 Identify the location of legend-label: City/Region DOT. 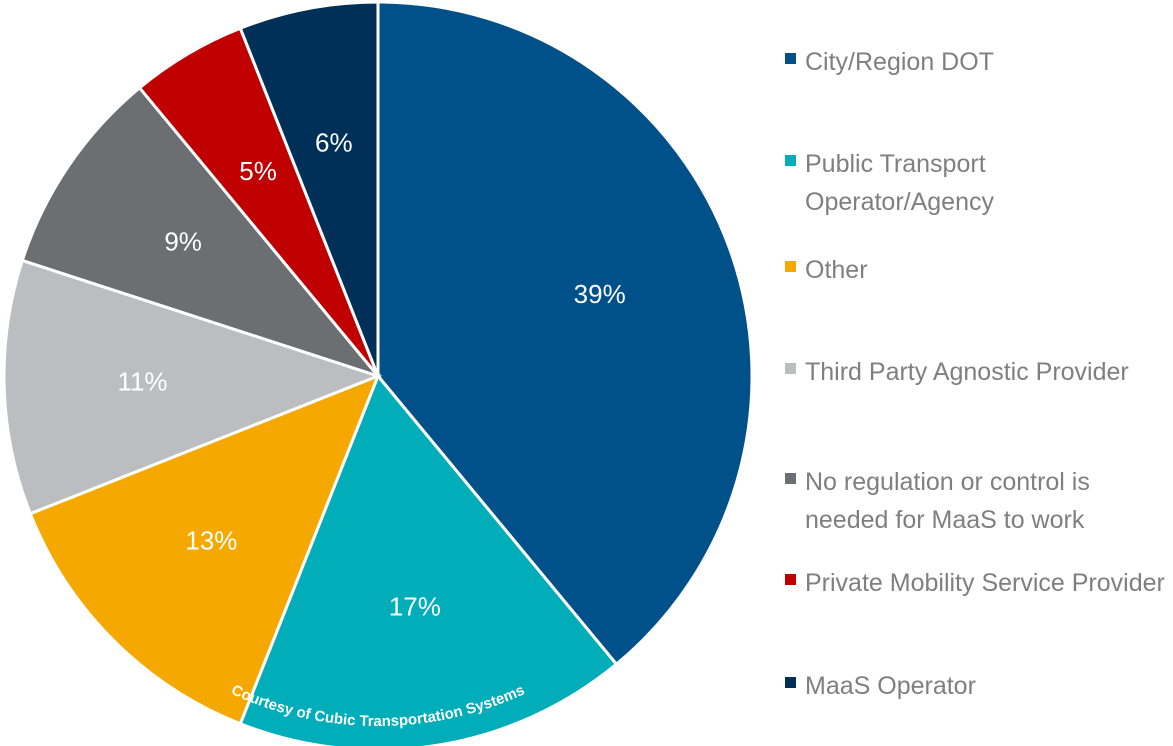
(899, 62).